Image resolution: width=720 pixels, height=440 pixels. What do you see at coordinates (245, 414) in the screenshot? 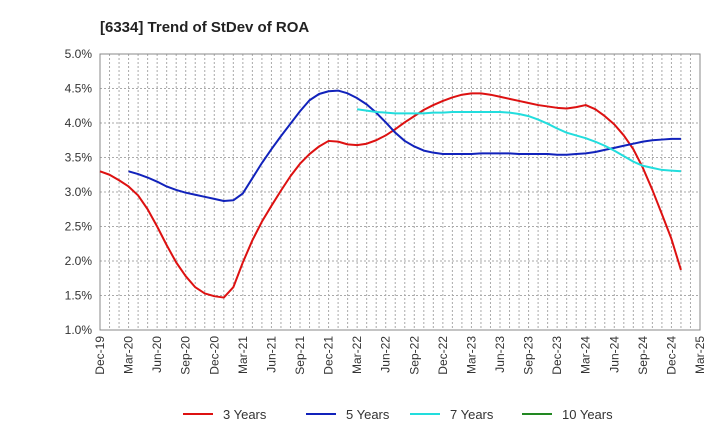
I see `legend-label-3-years: 3 Years` at bounding box center [245, 414].